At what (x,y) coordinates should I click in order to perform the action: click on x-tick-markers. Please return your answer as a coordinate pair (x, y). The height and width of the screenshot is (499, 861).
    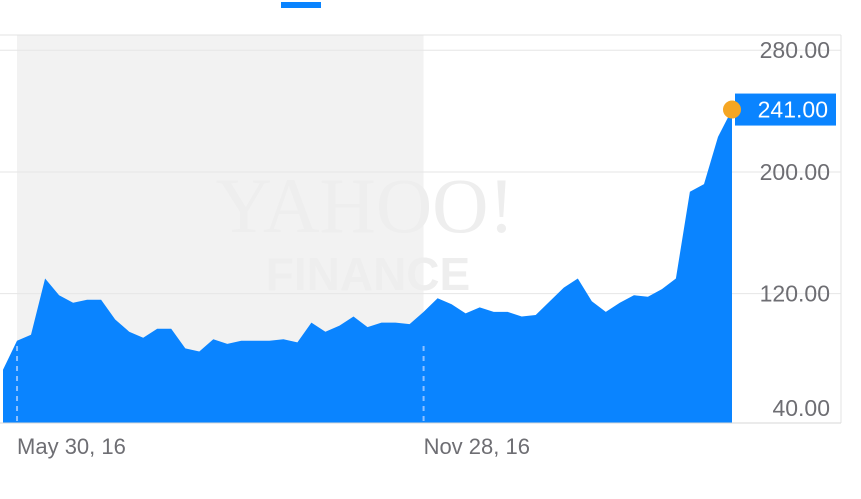
    Looking at the image, I should click on (220, 384).